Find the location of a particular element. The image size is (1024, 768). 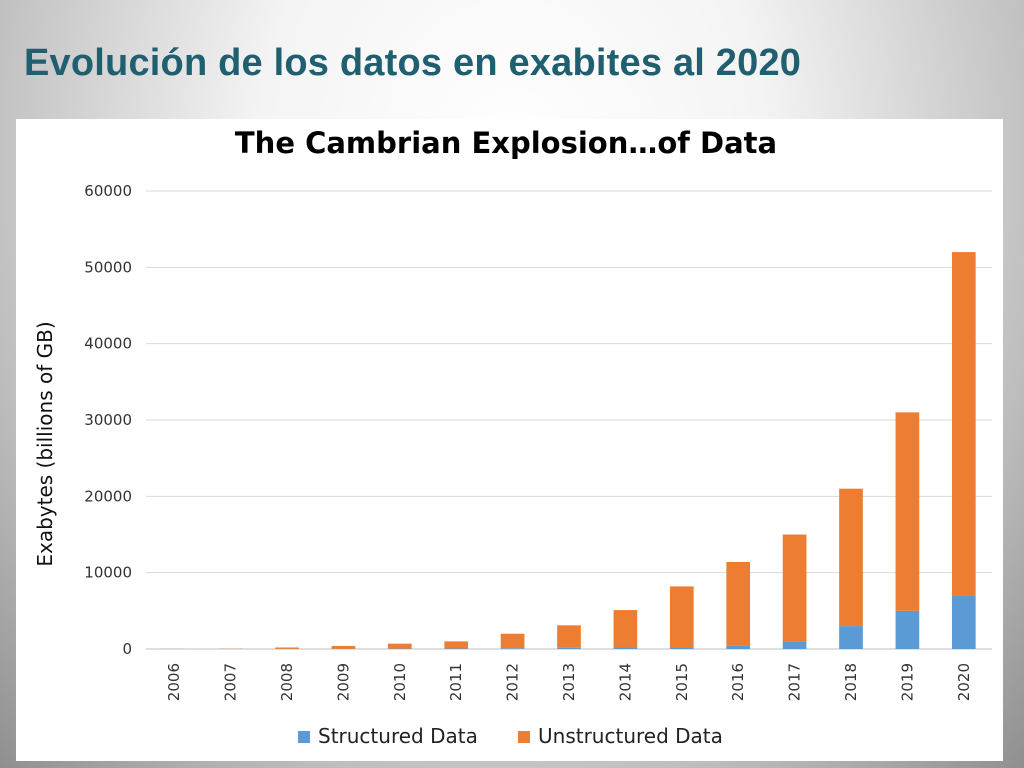

legend-label-unstructured: Unstructured Data is located at coordinates (630, 736).